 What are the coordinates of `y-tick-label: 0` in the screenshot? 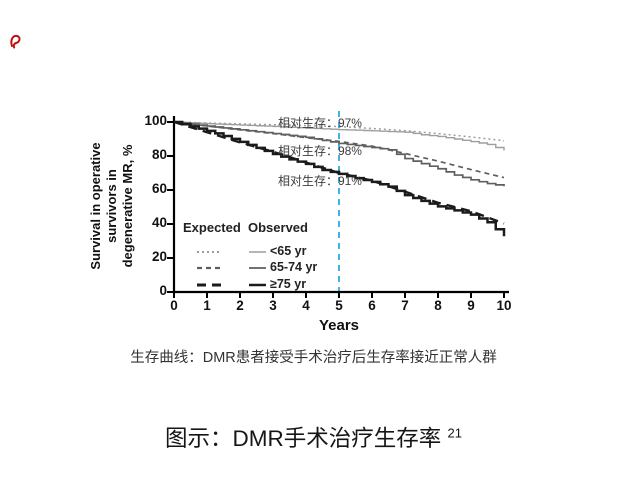 It's located at (163, 290).